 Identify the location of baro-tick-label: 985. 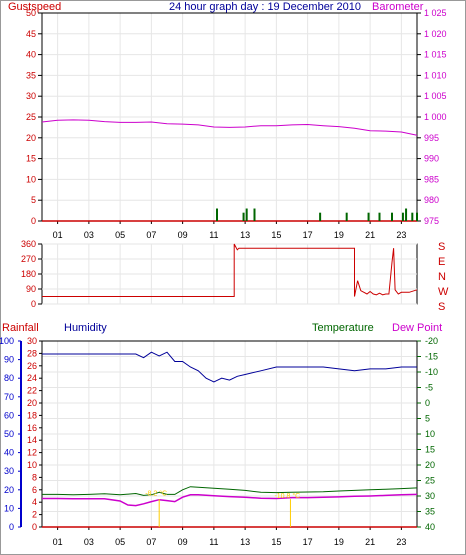
(431, 179).